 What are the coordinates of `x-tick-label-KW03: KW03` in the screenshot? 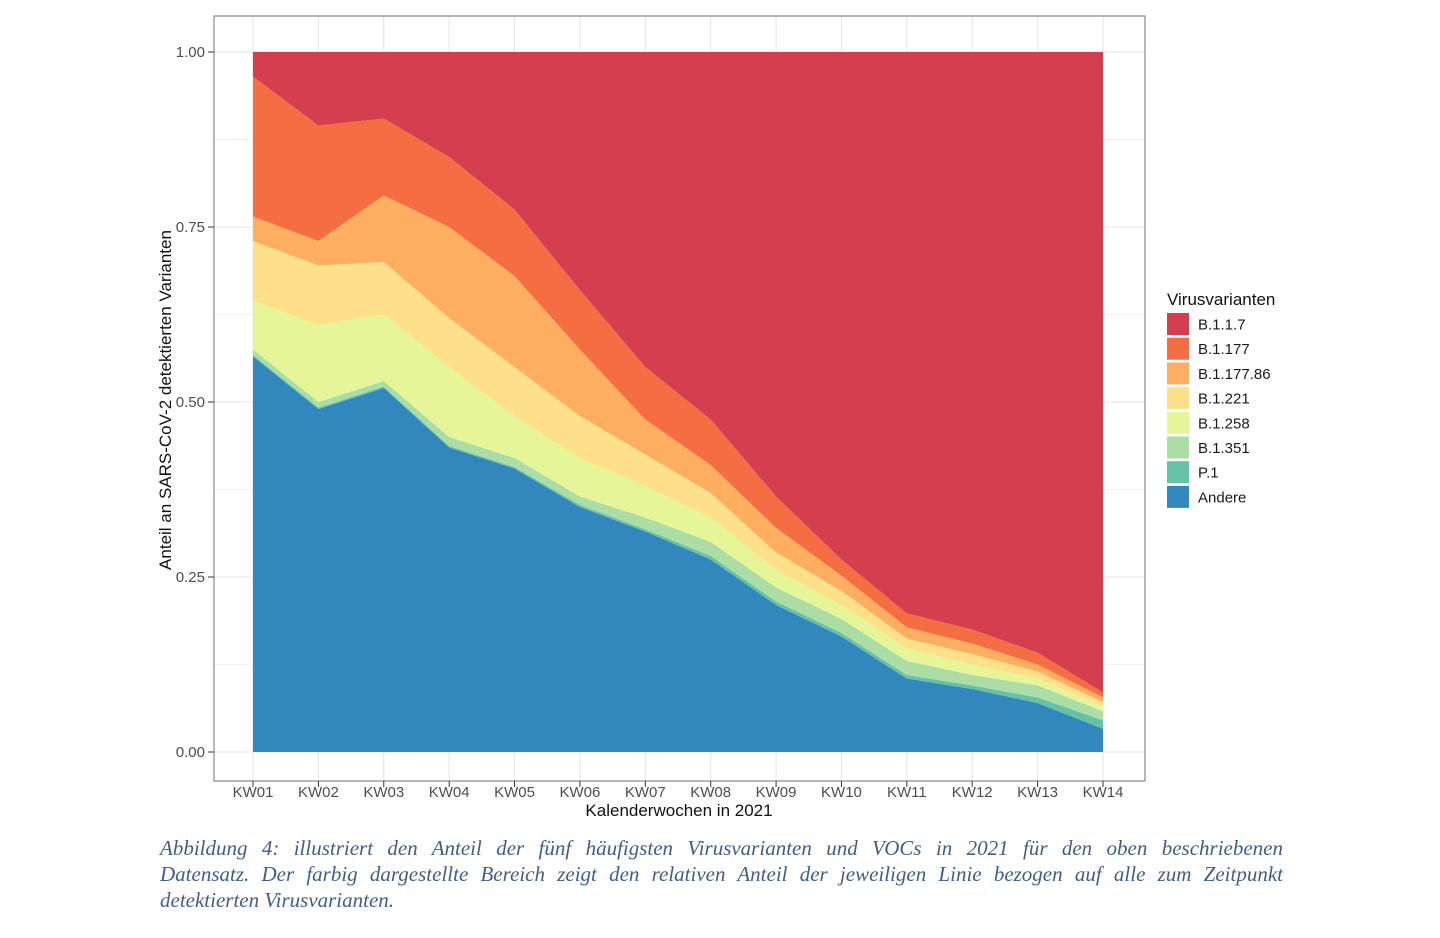 It's located at (383, 792).